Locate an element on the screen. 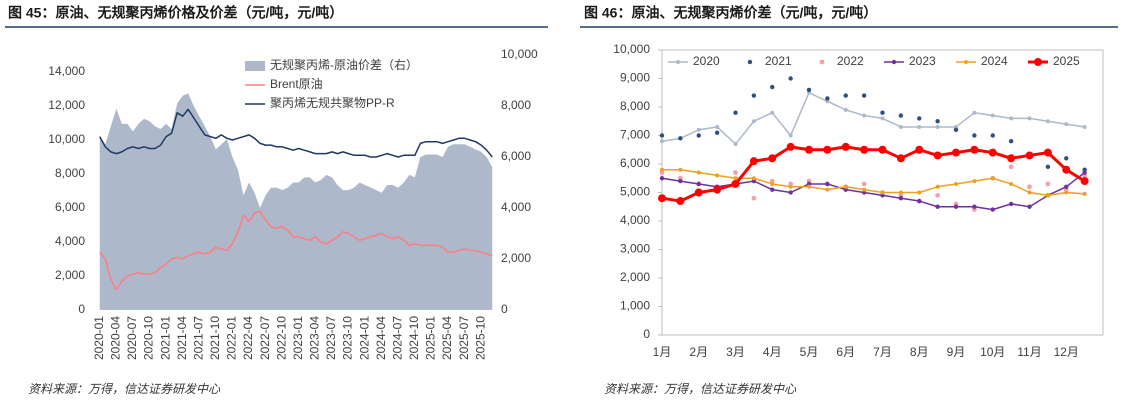  series-line is located at coordinates (296, 250).